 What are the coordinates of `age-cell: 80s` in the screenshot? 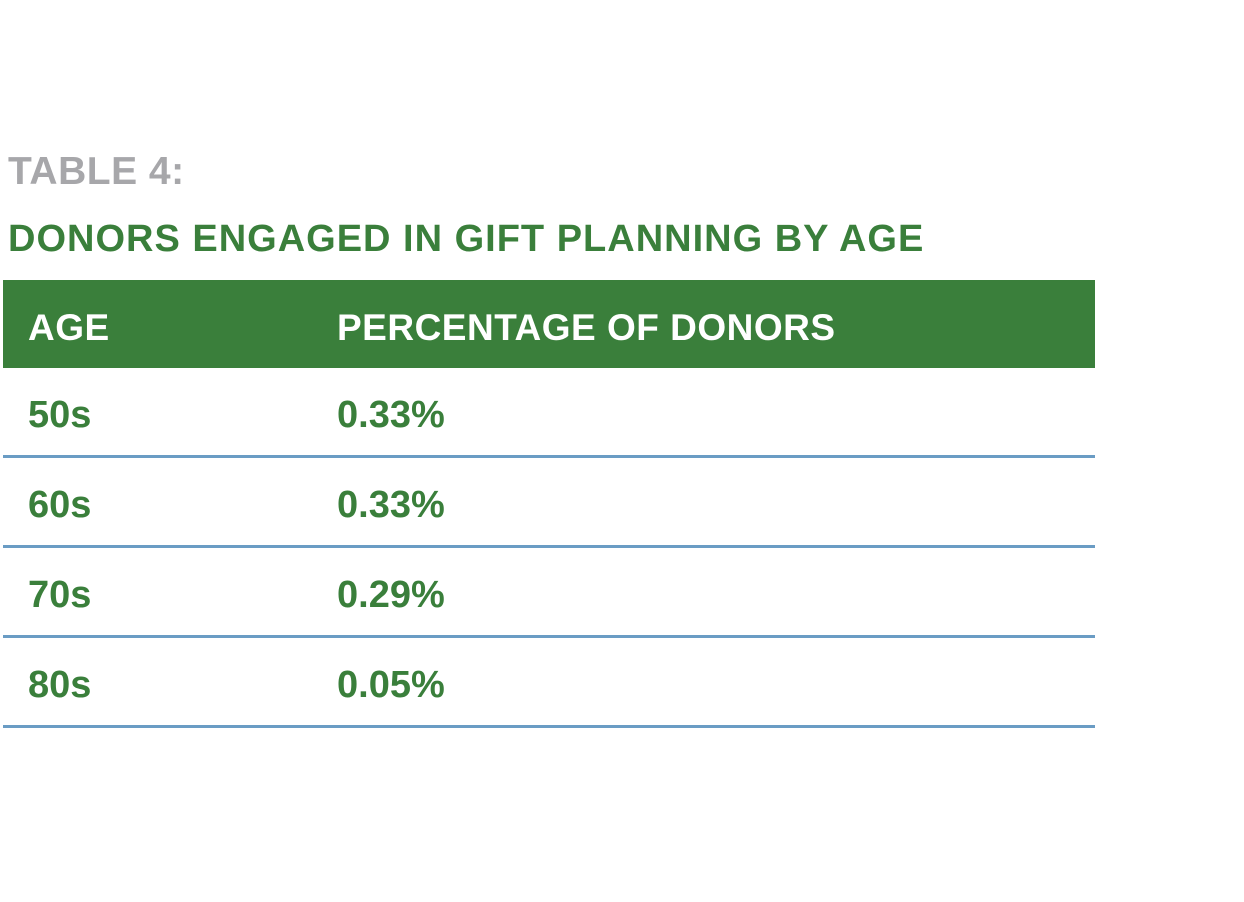 It's located at (60, 685).